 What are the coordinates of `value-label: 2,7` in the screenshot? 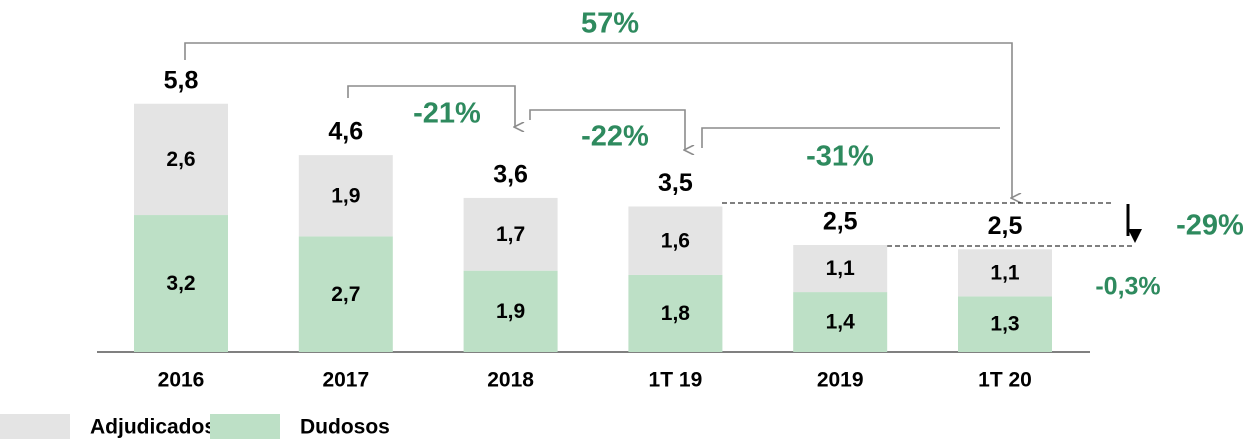 It's located at (345, 294).